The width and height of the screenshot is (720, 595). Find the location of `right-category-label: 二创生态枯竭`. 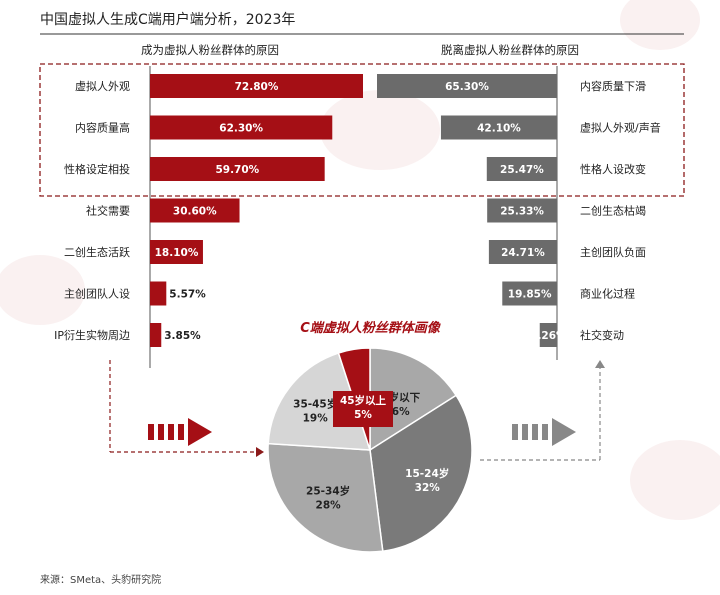

right-category-label: 二创生态枯竭 is located at coordinates (613, 211).